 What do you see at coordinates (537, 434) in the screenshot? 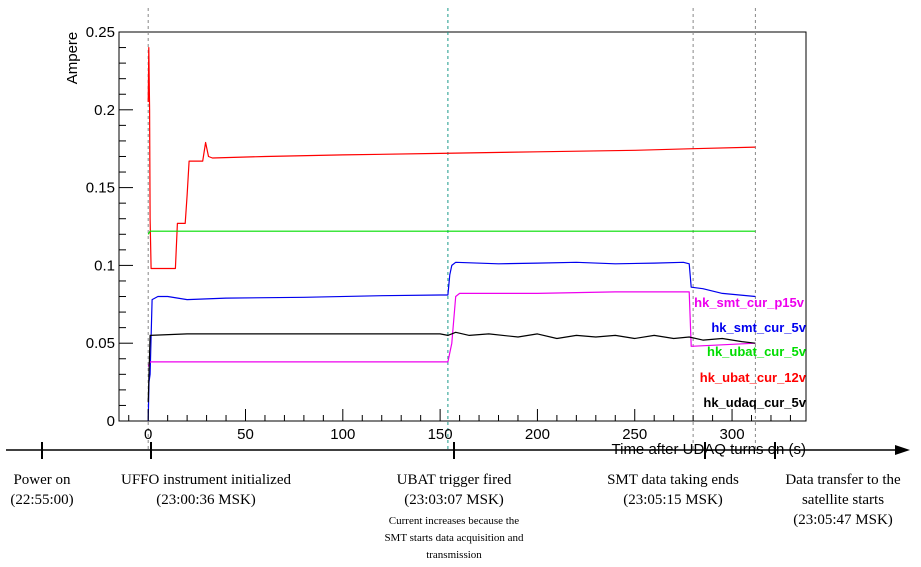
I see `x-tick-label-200: 200` at bounding box center [537, 434].